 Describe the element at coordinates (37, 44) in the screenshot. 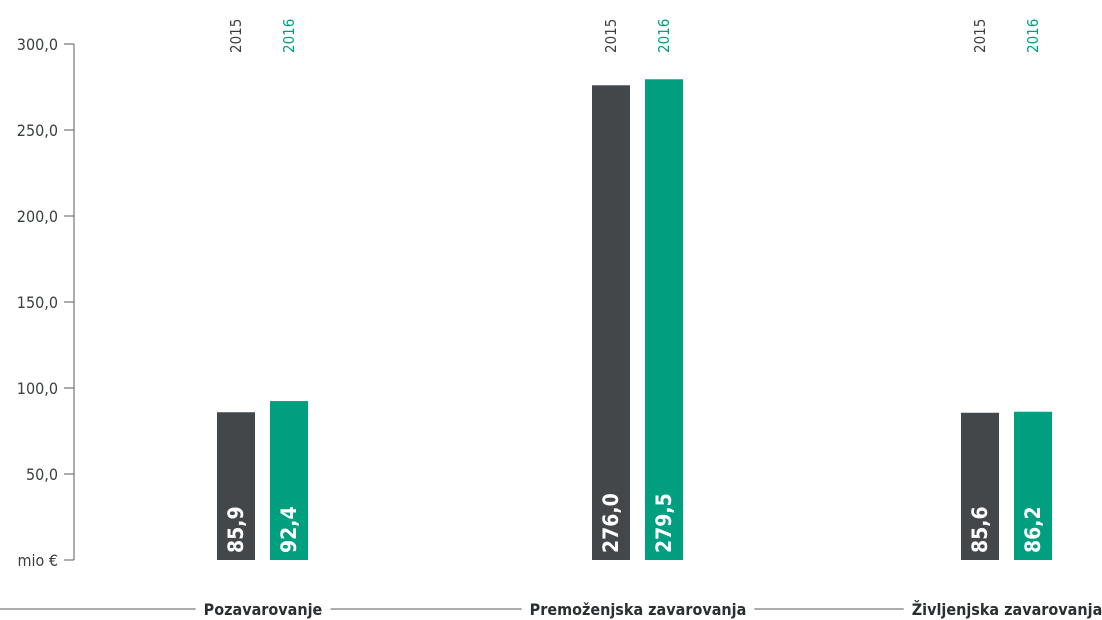

I see `y-tick-label: 300,0` at that location.